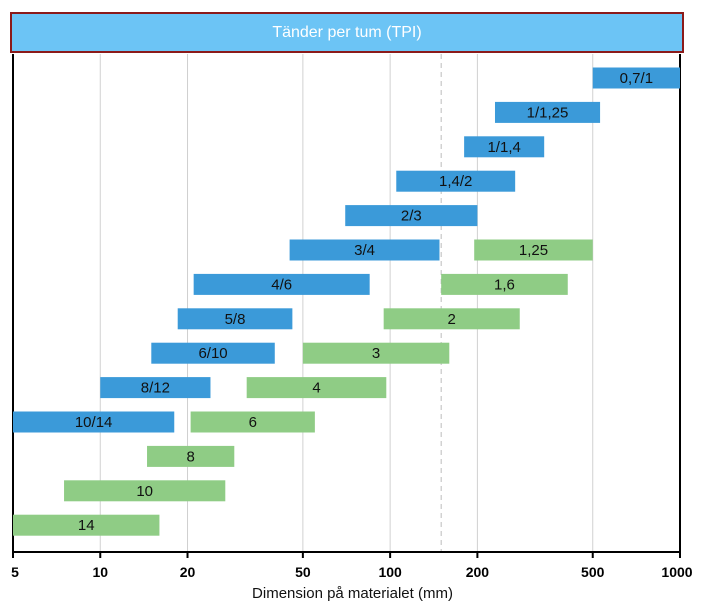 This screenshot has width=705, height=609. I want to click on bar-label: 4, so click(316, 388).